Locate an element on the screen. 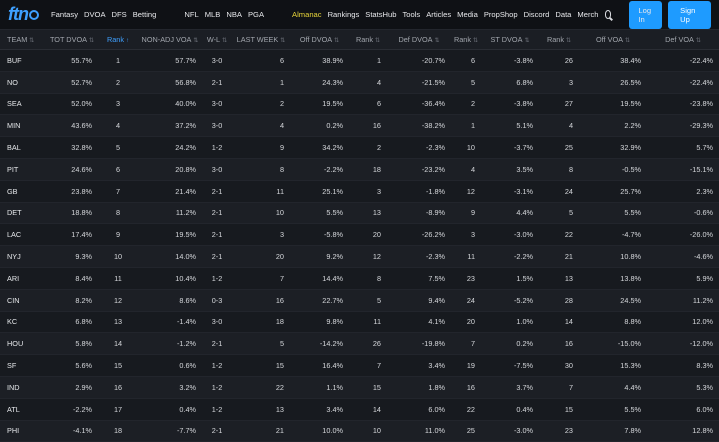  data-cell: -29.3% is located at coordinates (683, 126).